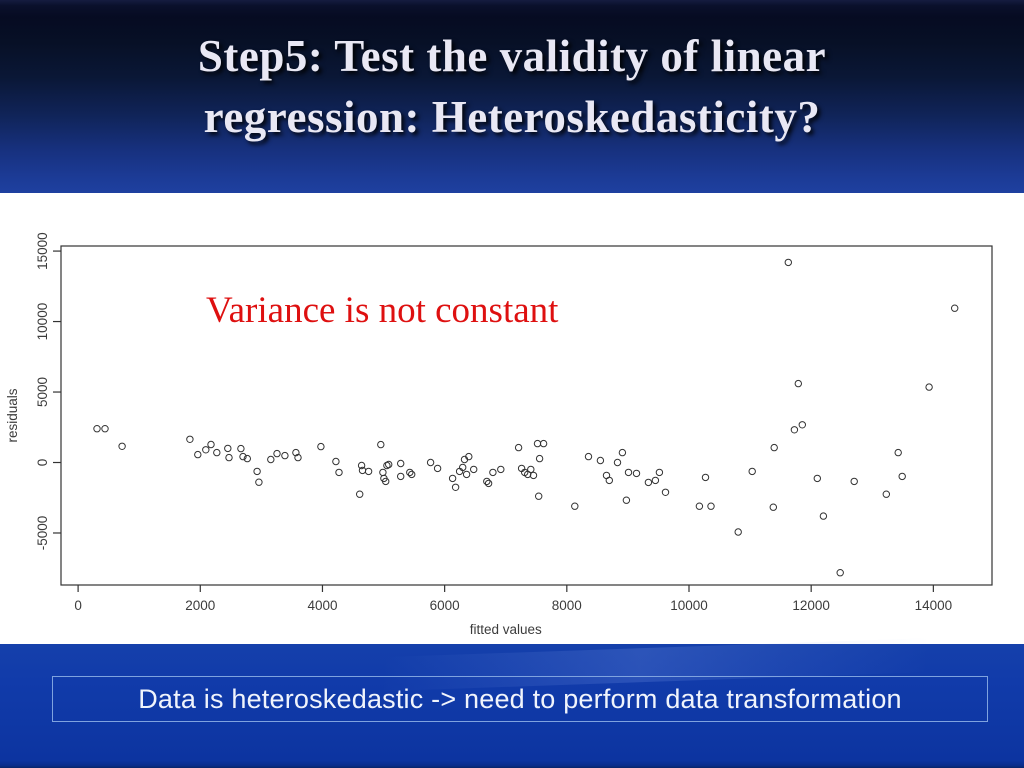 This screenshot has height=768, width=1024. What do you see at coordinates (42, 463) in the screenshot?
I see `y-tick-label: 0` at bounding box center [42, 463].